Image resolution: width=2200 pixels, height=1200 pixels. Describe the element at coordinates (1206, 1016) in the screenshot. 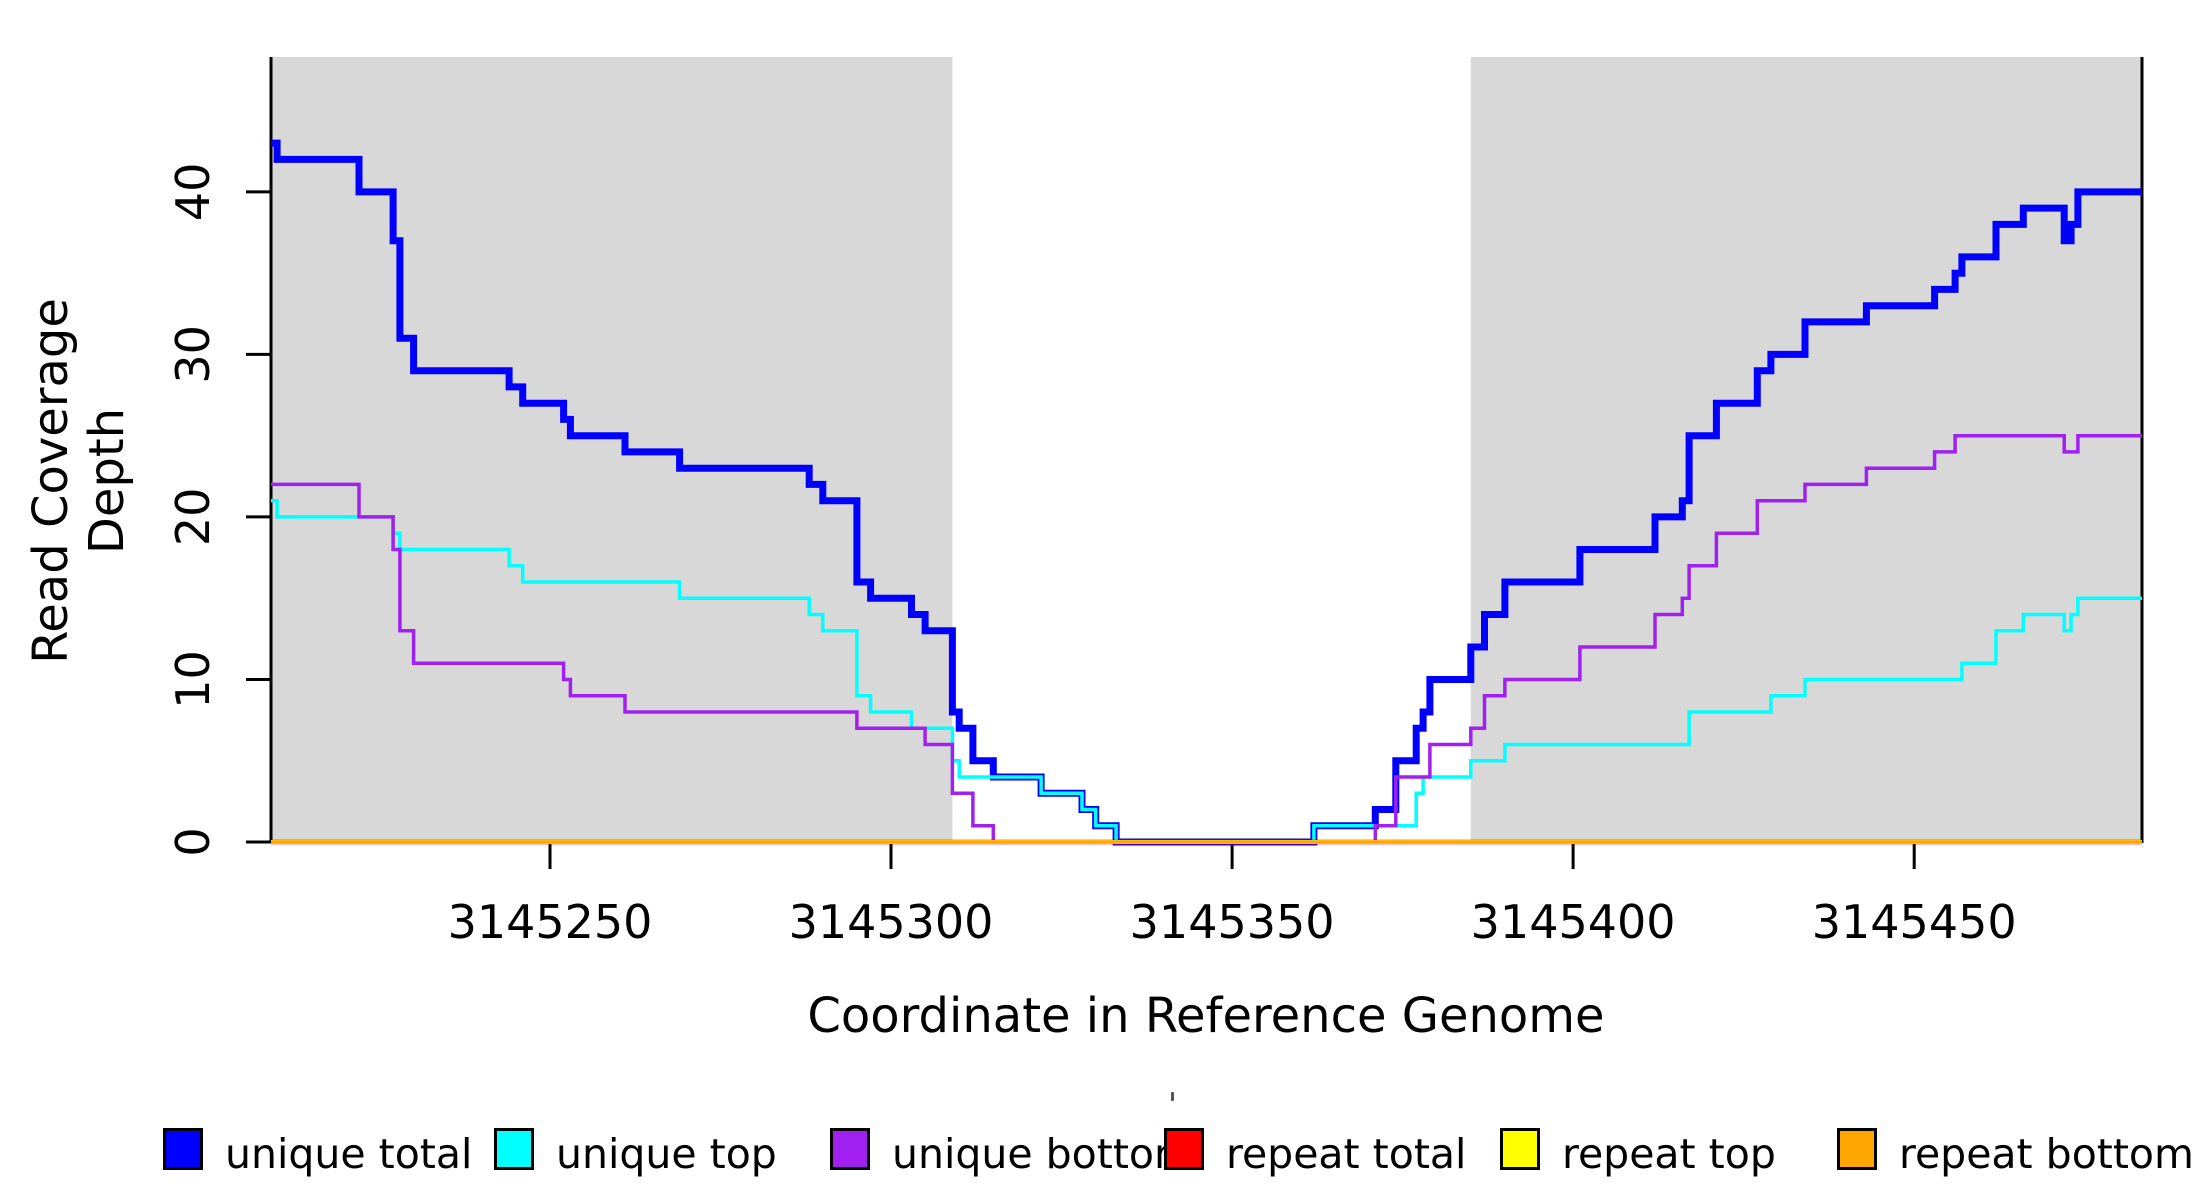

I see `x-axis-title: Coordinate in Reference Genome` at that location.